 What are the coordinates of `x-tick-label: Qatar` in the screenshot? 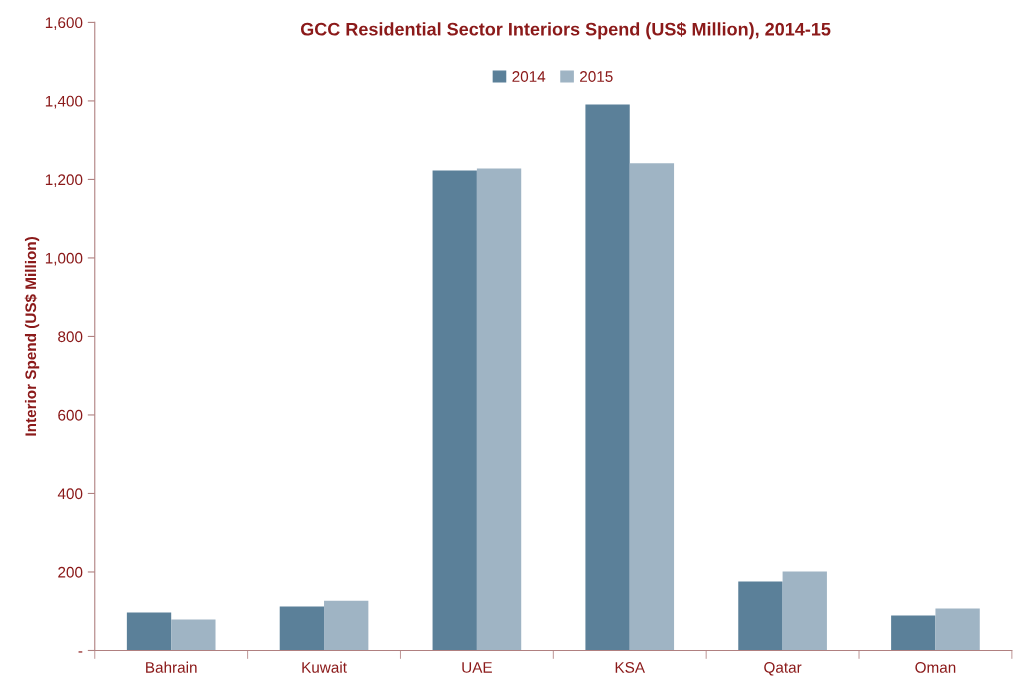 It's located at (783, 669).